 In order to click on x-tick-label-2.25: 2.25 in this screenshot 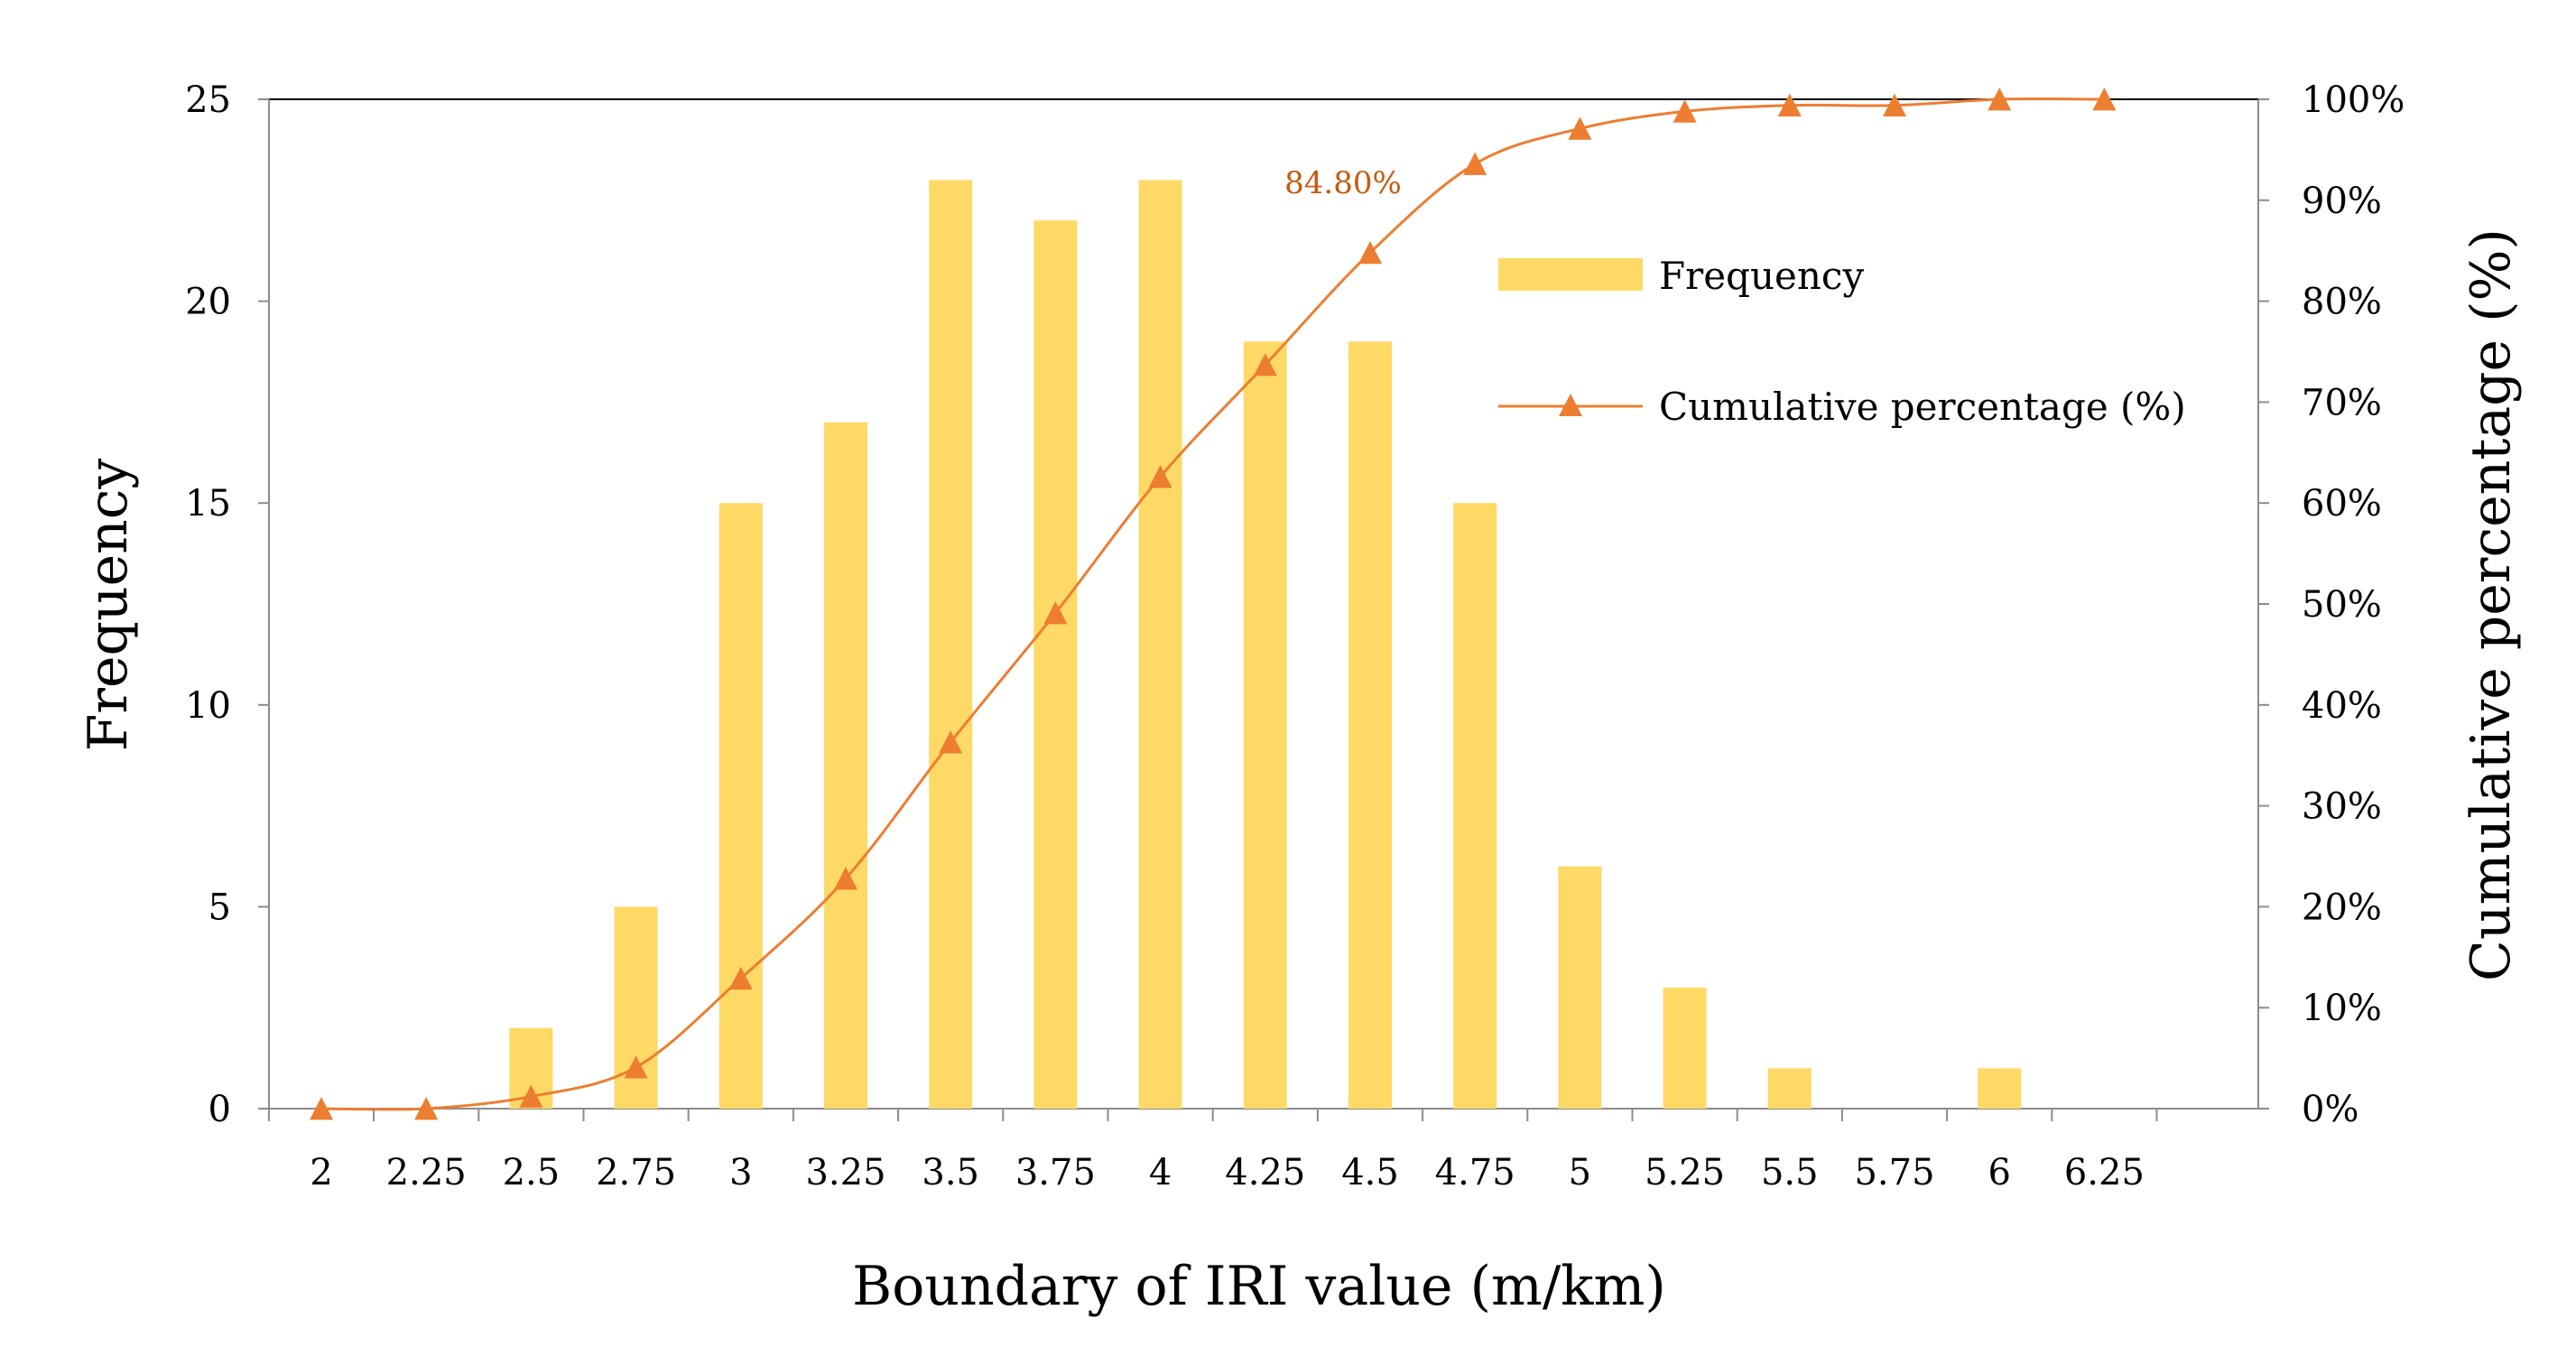, I will do `click(426, 1172)`.